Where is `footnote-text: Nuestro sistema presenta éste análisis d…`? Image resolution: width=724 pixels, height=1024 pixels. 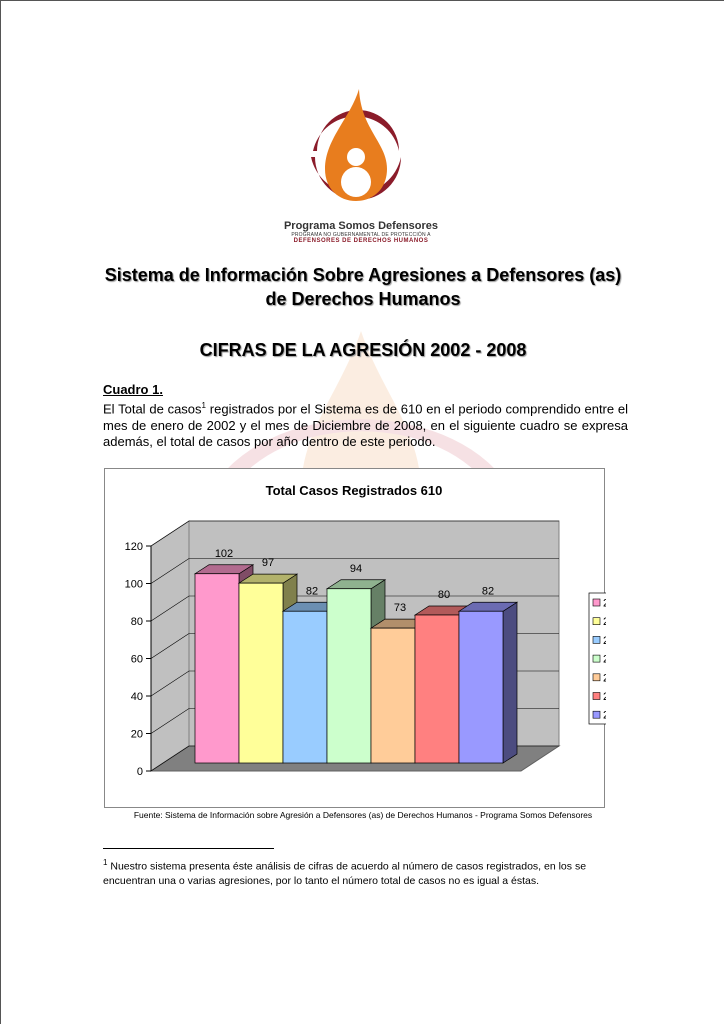
footnote-text: Nuestro sistema presenta éste análisis d… is located at coordinates (345, 873).